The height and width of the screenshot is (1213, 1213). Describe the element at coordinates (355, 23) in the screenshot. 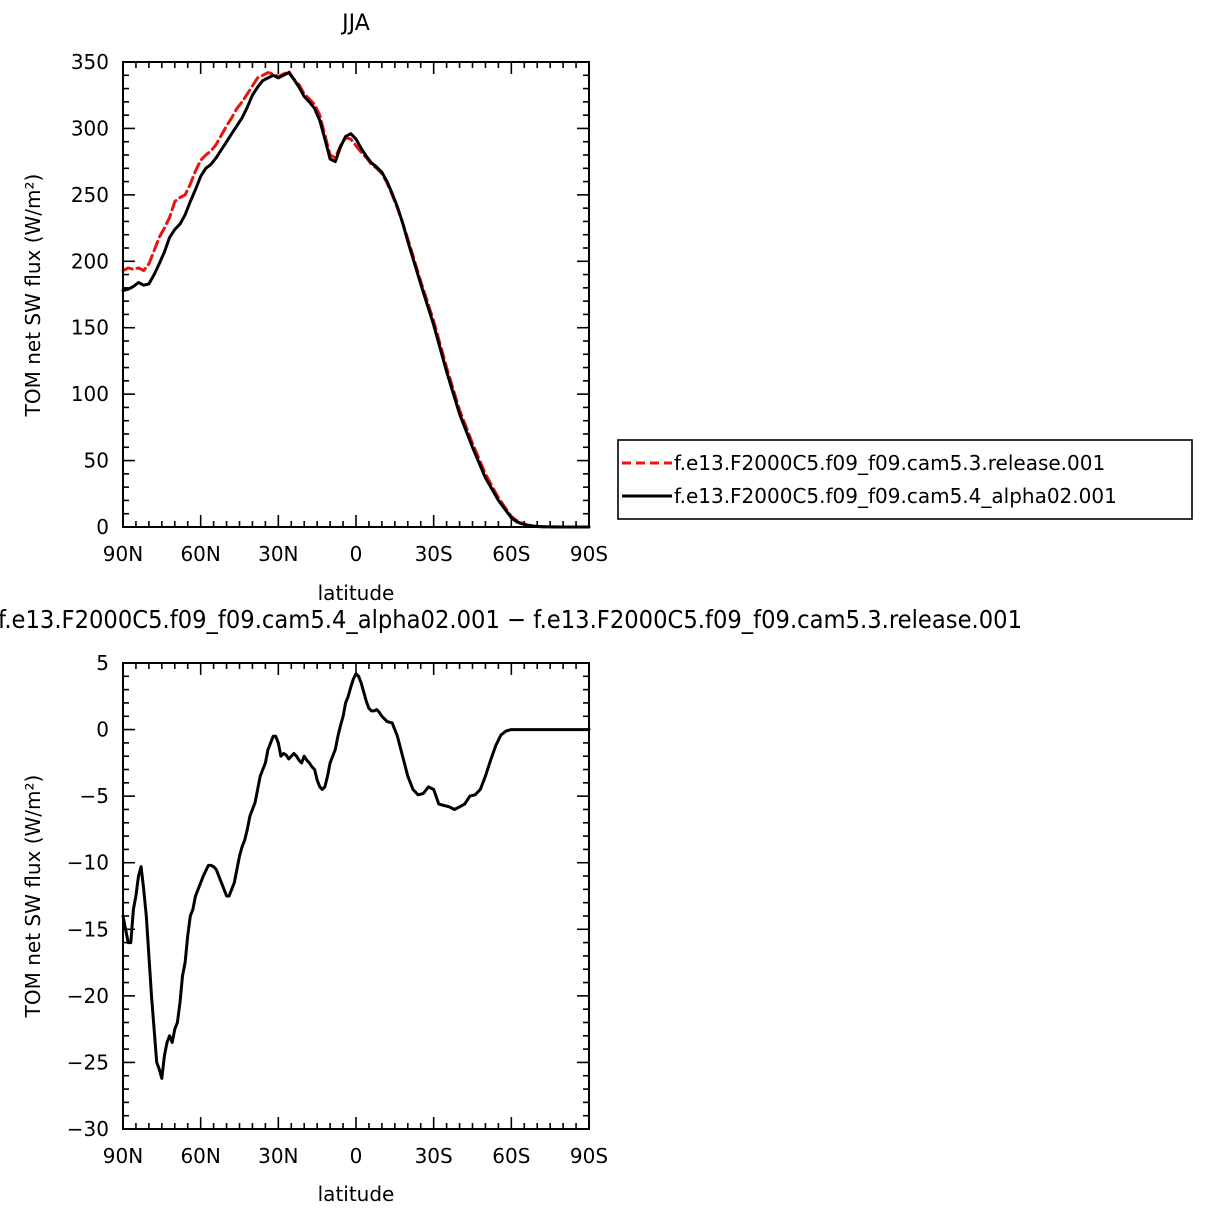

I see `top-chart-title: JJA` at that location.